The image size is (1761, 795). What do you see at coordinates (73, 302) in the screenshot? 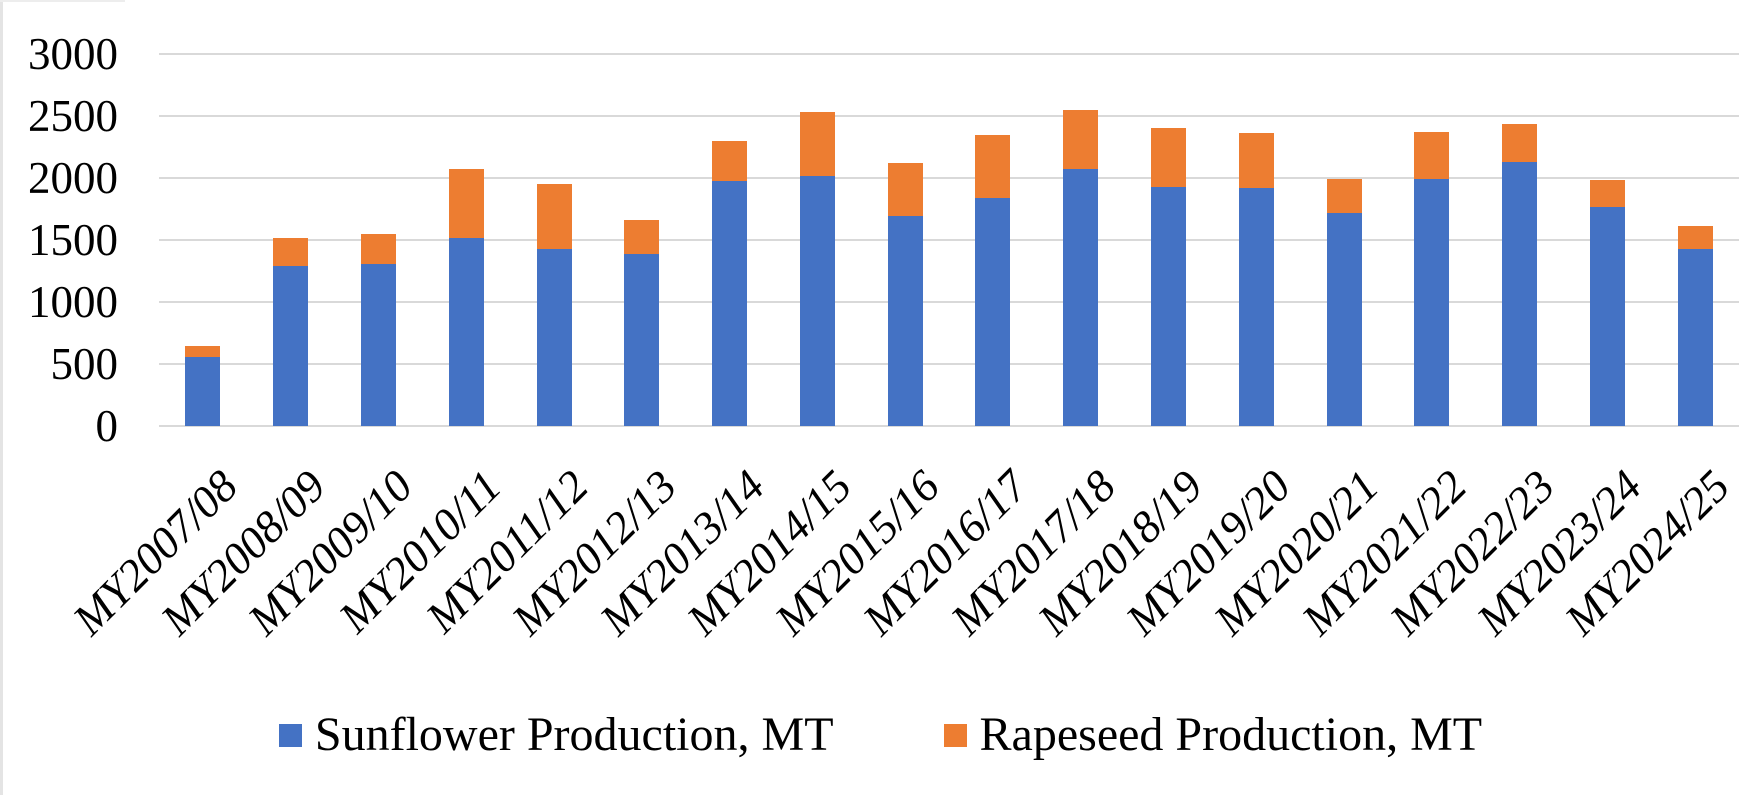
I see `y-tick-label: 1000` at bounding box center [73, 302].